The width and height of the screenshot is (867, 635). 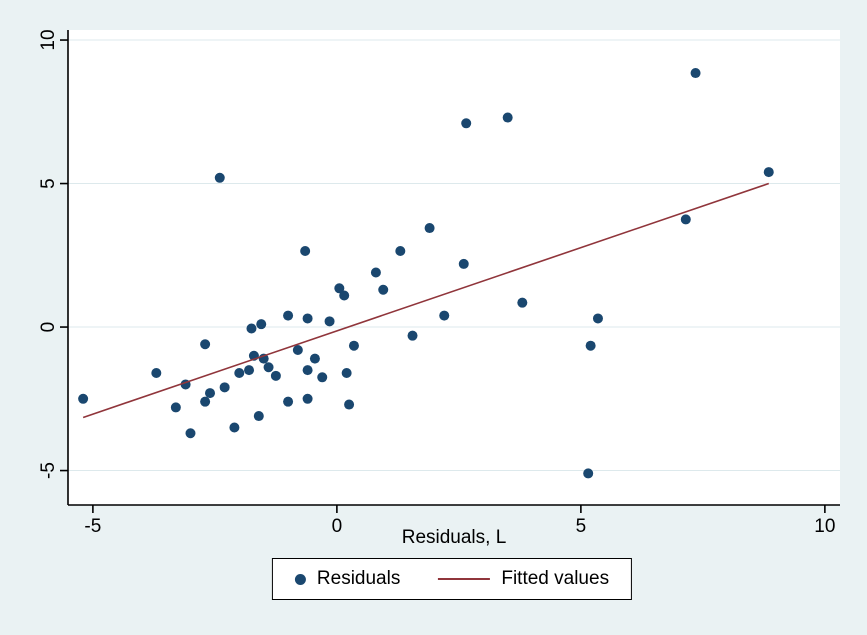 What do you see at coordinates (824, 526) in the screenshot?
I see `x-tick-label: 10` at bounding box center [824, 526].